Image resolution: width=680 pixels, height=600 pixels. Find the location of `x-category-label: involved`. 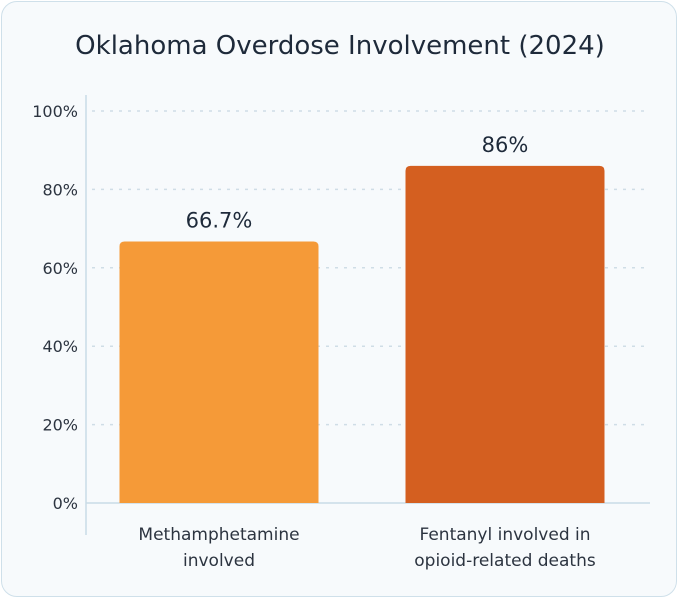

x-category-label: involved is located at coordinates (219, 561).